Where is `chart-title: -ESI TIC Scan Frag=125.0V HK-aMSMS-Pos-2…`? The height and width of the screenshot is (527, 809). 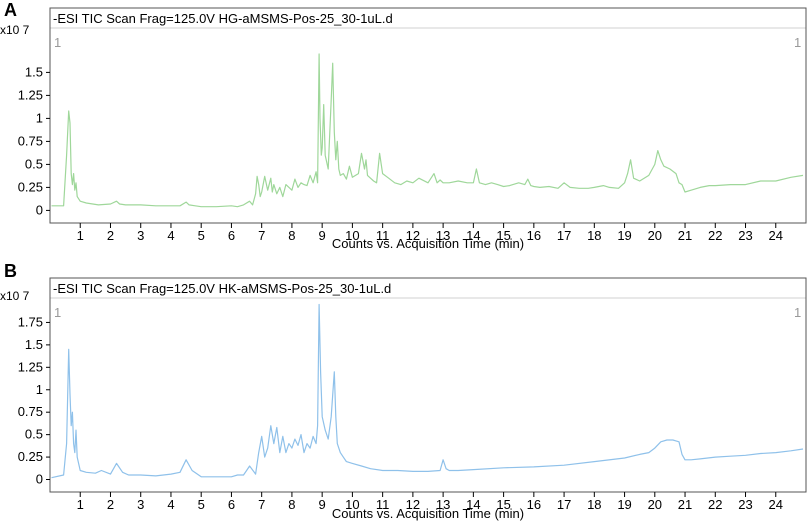
chart-title: -ESI TIC Scan Frag=125.0V HK-aMSMS-Pos-2… is located at coordinates (222, 288).